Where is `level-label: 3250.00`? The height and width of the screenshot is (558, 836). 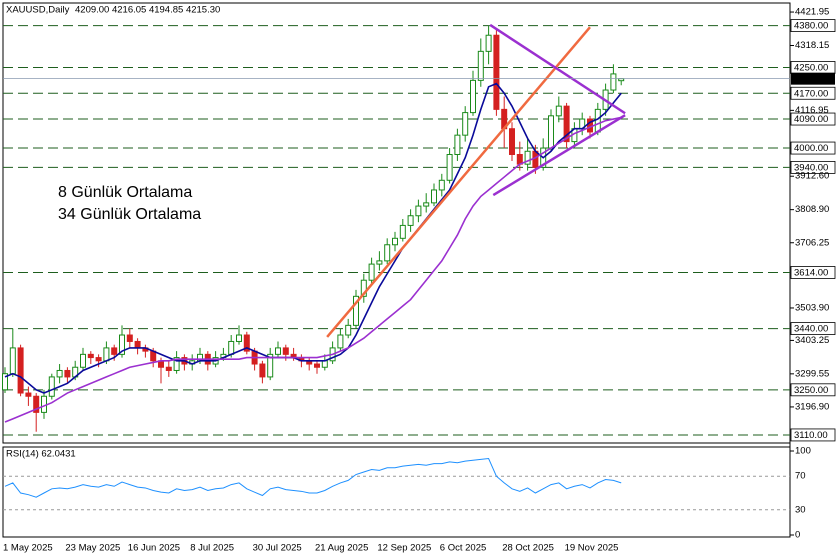
level-label: 3250.00 is located at coordinates (811, 390).